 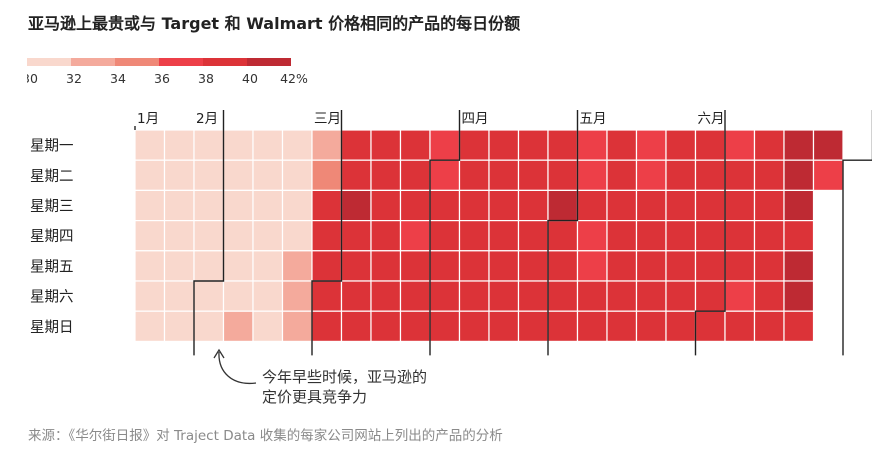 What do you see at coordinates (593, 119) in the screenshot?
I see `month-label: 五月` at bounding box center [593, 119].